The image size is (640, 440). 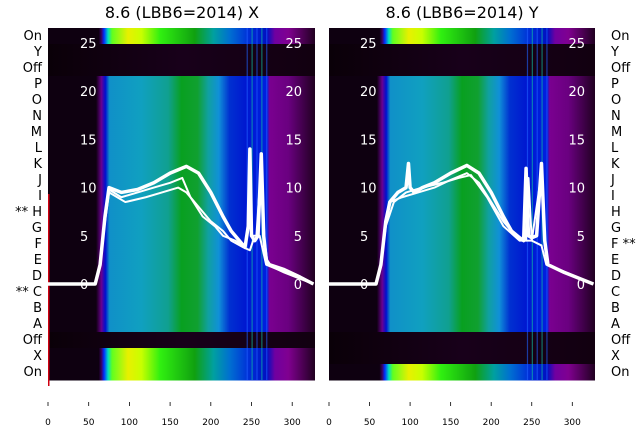 I want to click on row-label: H, so click(x=616, y=212).